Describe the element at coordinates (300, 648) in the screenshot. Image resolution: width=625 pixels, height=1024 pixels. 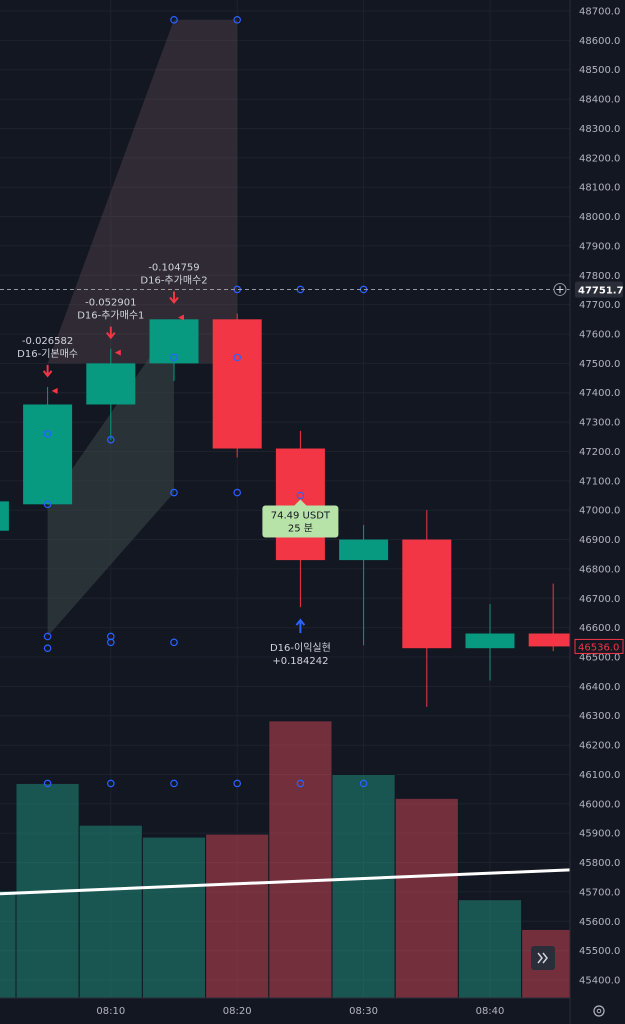
I see `exit-label: D16-이익실현` at that location.